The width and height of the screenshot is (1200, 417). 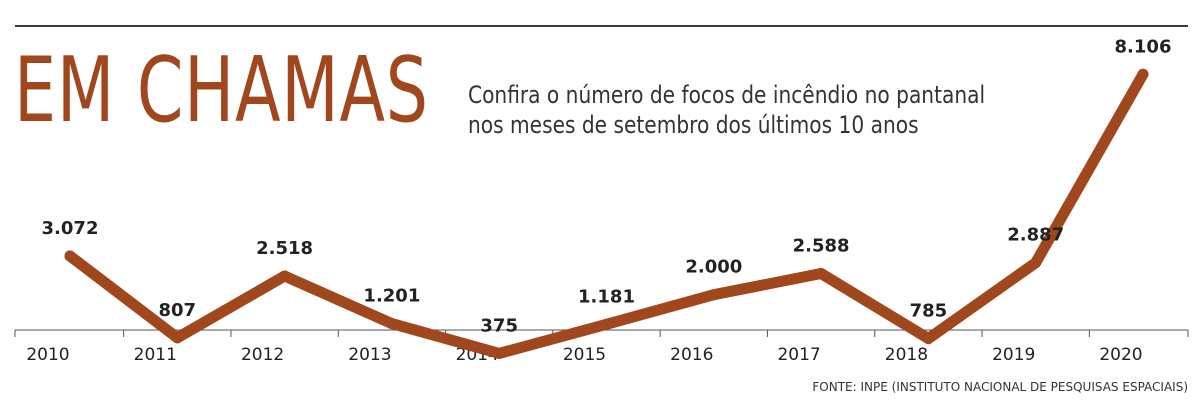 What do you see at coordinates (70, 256) in the screenshot?
I see `data-point-2010` at bounding box center [70, 256].